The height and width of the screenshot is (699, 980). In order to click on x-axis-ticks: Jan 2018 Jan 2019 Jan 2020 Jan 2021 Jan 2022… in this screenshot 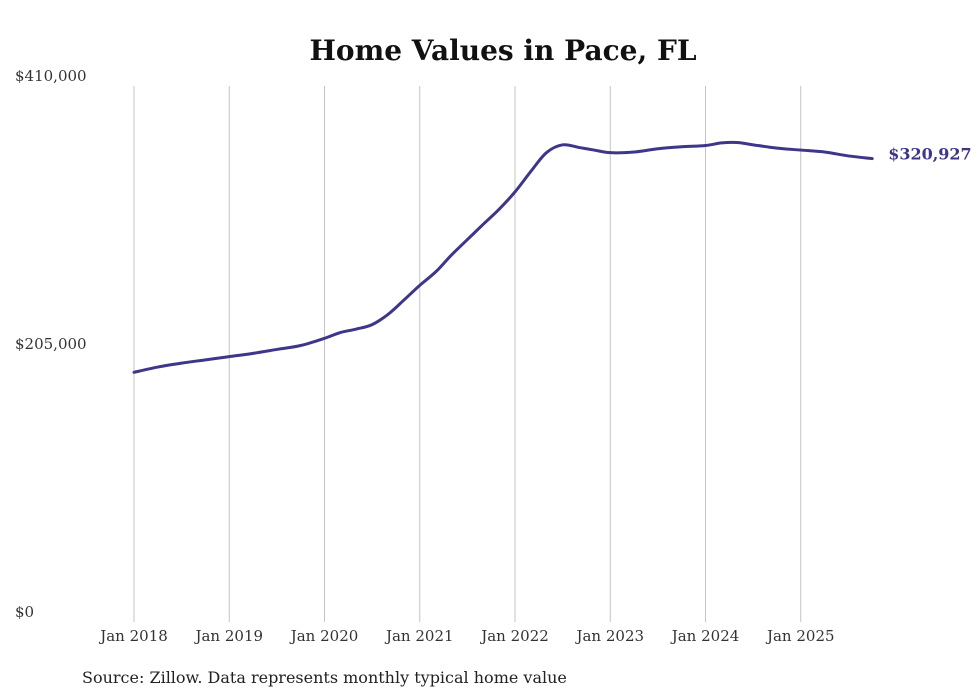, I will do `click(466, 636)`.